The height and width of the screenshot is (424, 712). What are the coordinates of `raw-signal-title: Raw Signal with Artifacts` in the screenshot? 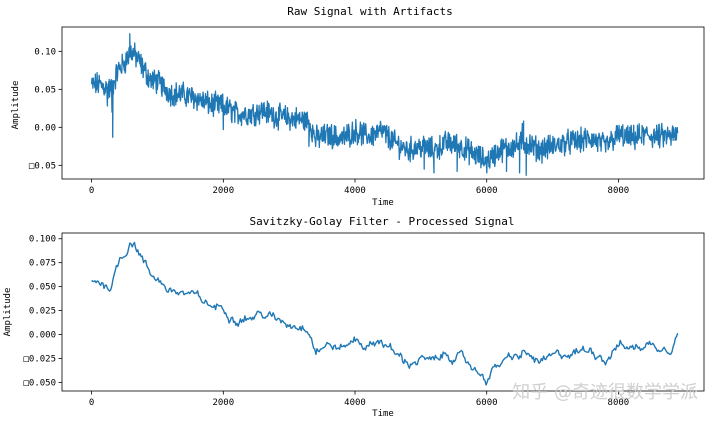 It's located at (370, 11).